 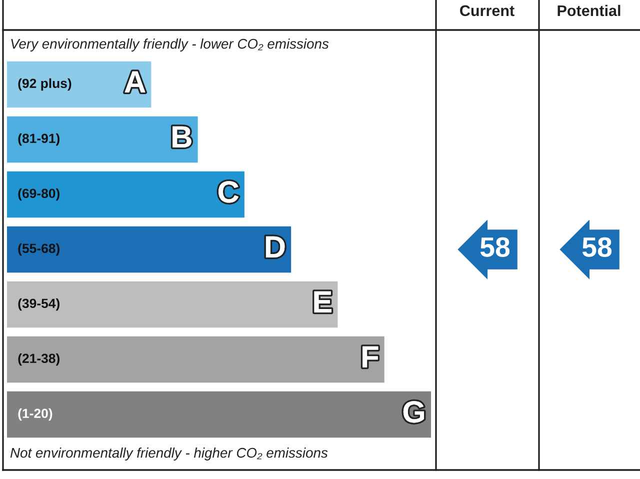 I want to click on text: Current, so click(x=487, y=10).